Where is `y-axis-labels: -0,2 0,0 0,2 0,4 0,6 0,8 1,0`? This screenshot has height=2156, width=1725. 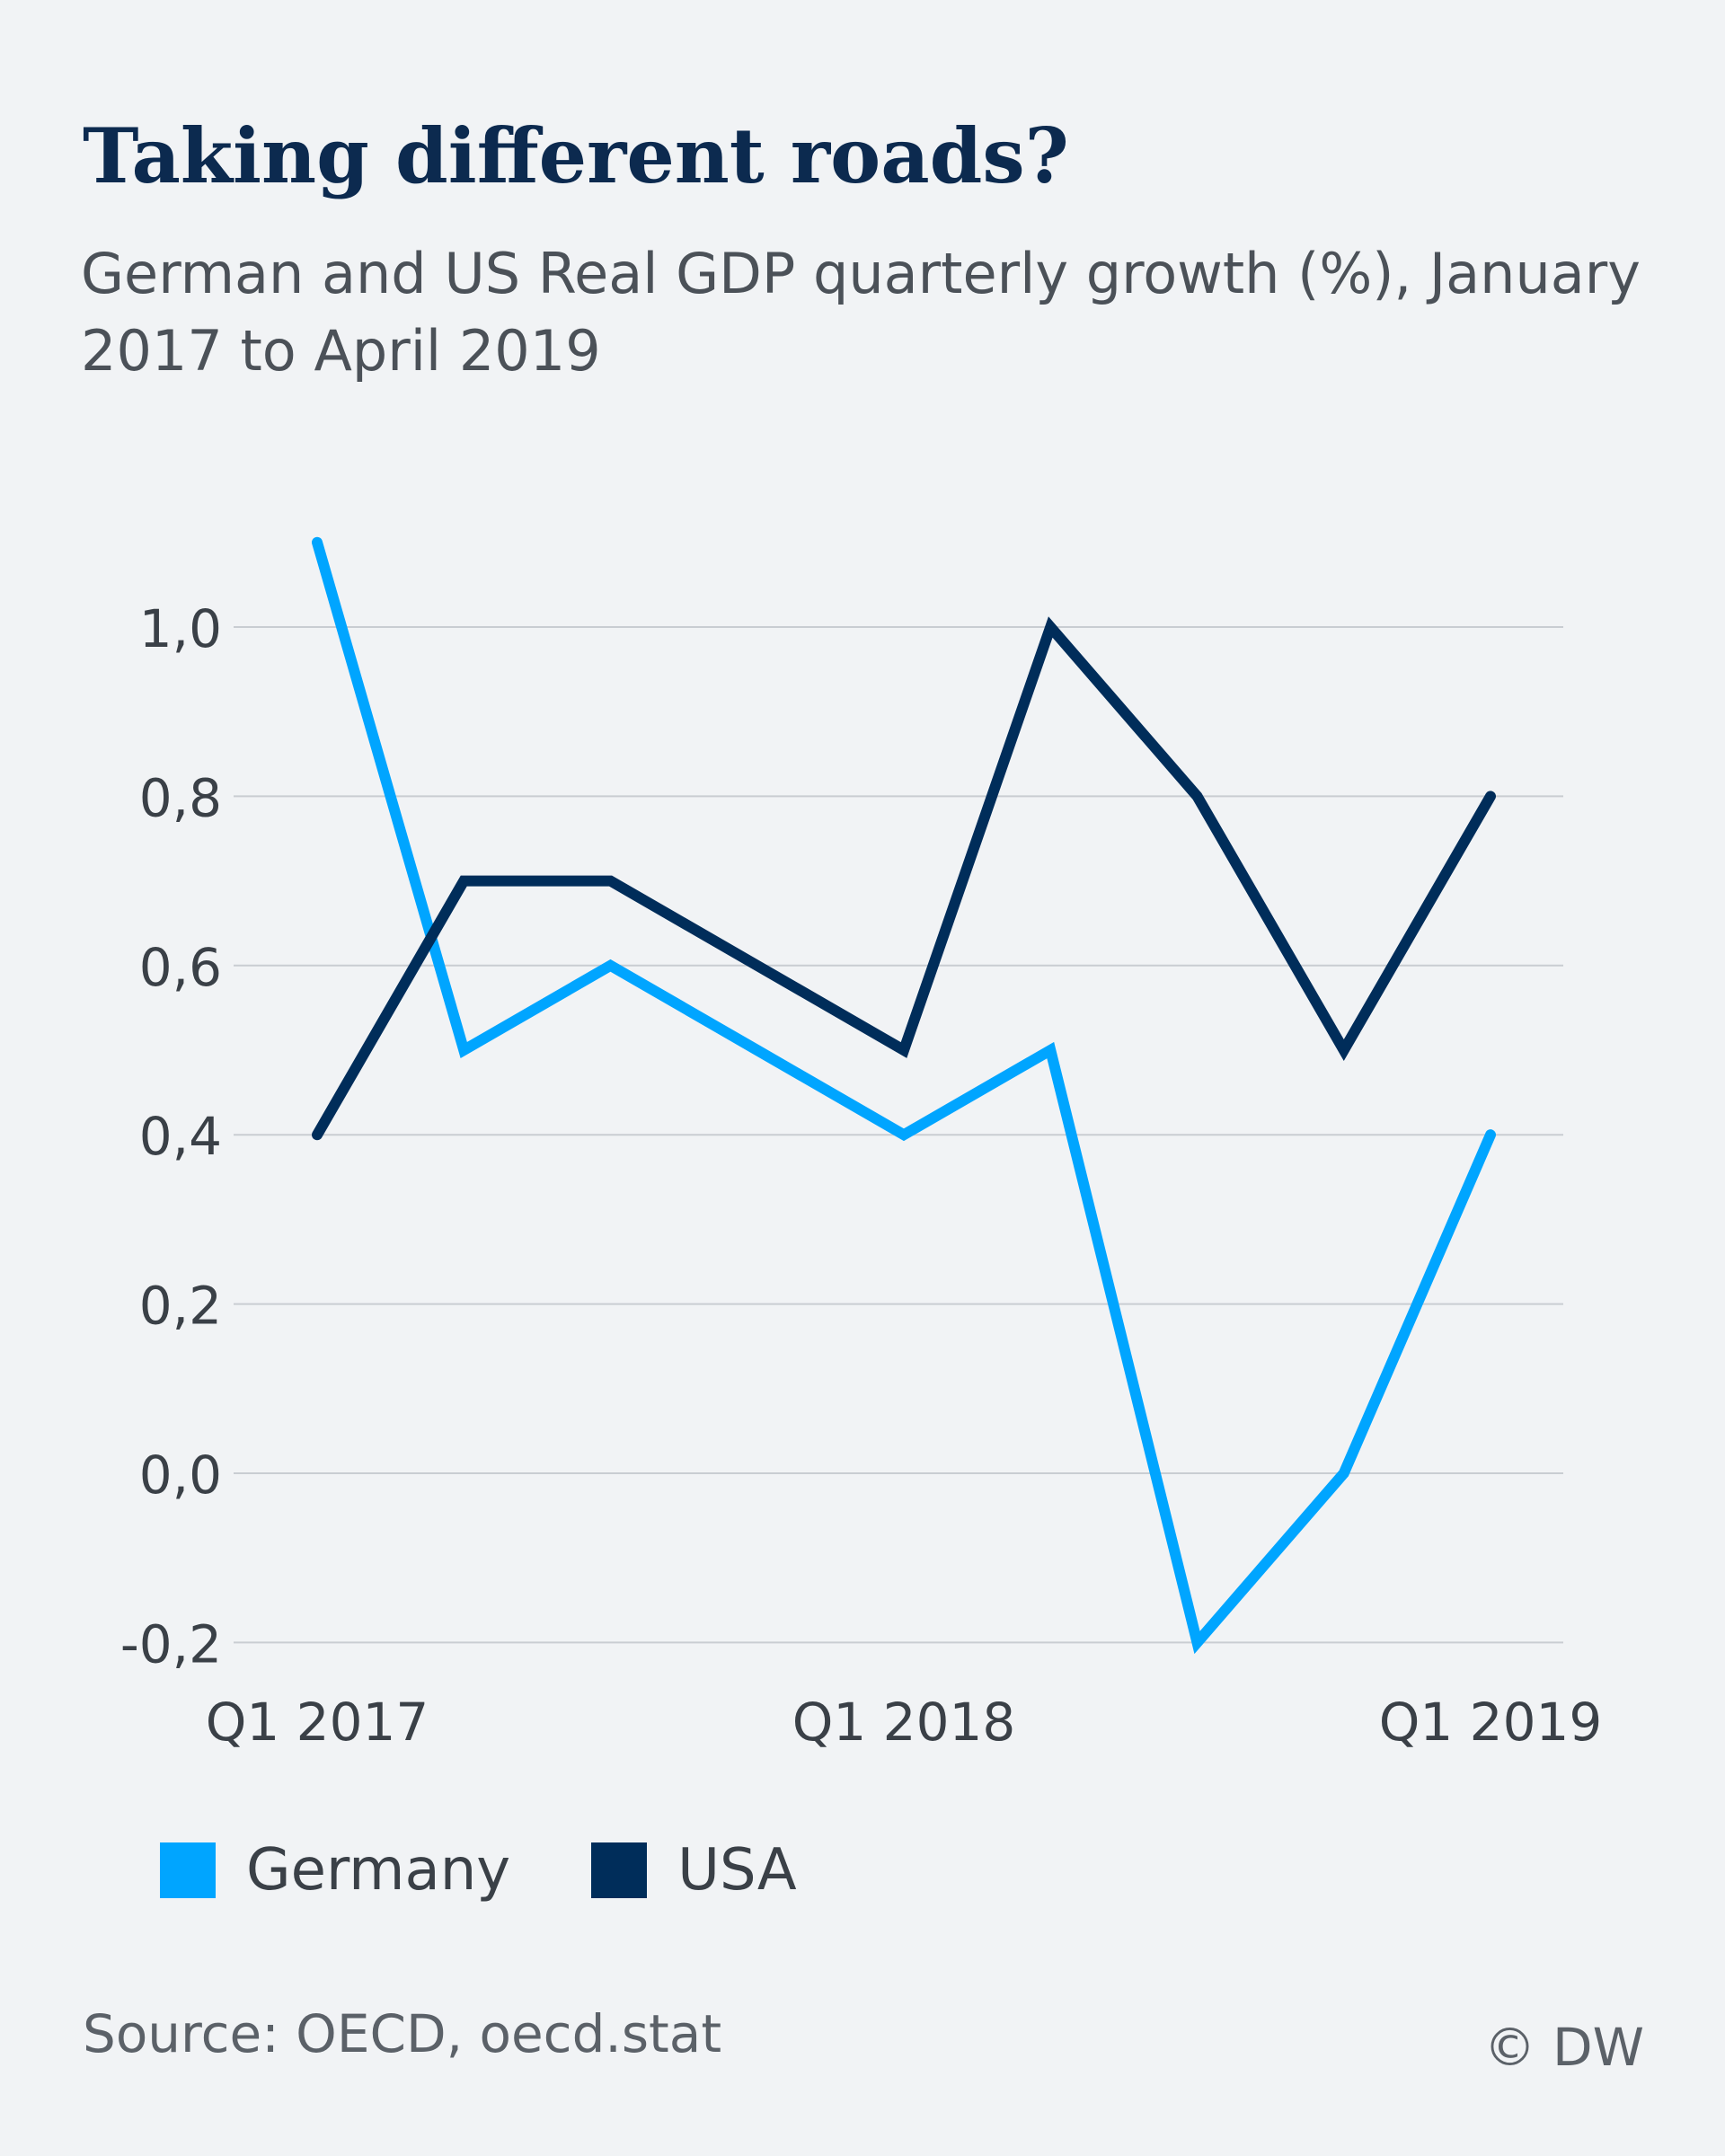 y-axis-labels: -0,2 0,0 0,2 0,4 0,6 0,8 1,0 is located at coordinates (171, 1136).